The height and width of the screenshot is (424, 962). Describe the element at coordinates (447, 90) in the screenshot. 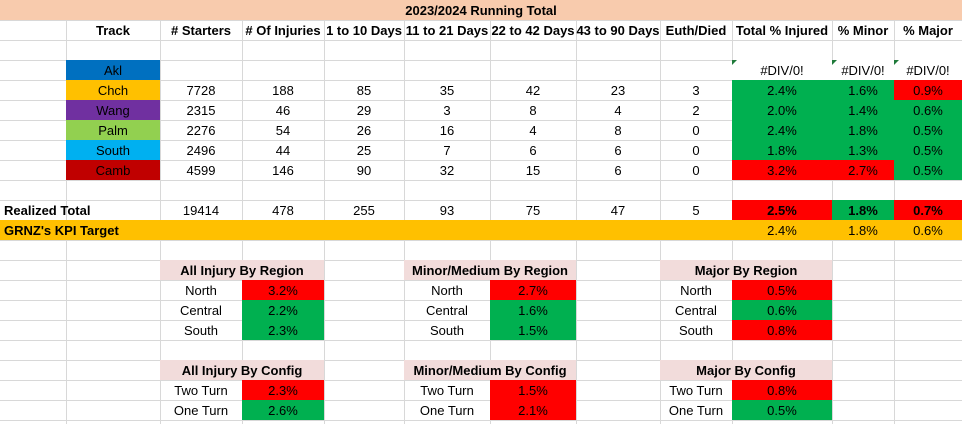

I see `track-d11_21-cell: 35` at that location.